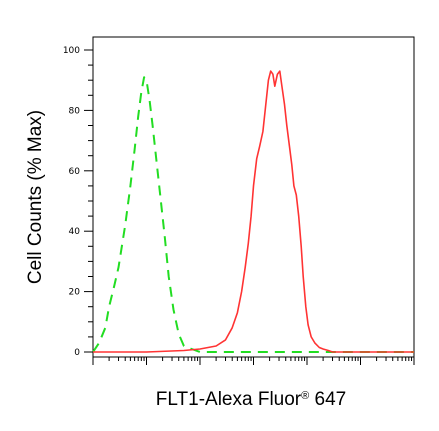  I want to click on x-axis-label-registered-mark: ®, so click(305, 396).